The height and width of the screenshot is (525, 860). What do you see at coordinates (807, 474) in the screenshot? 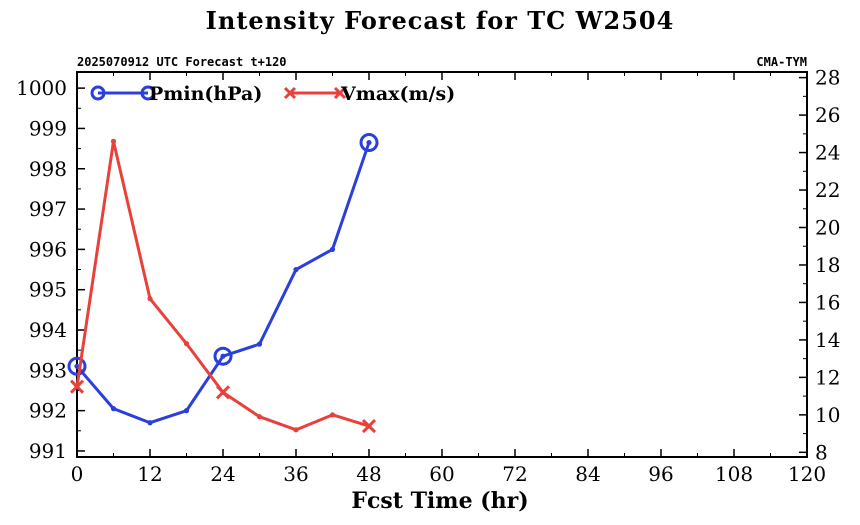
I see `x-tick-label: 120` at bounding box center [807, 474].